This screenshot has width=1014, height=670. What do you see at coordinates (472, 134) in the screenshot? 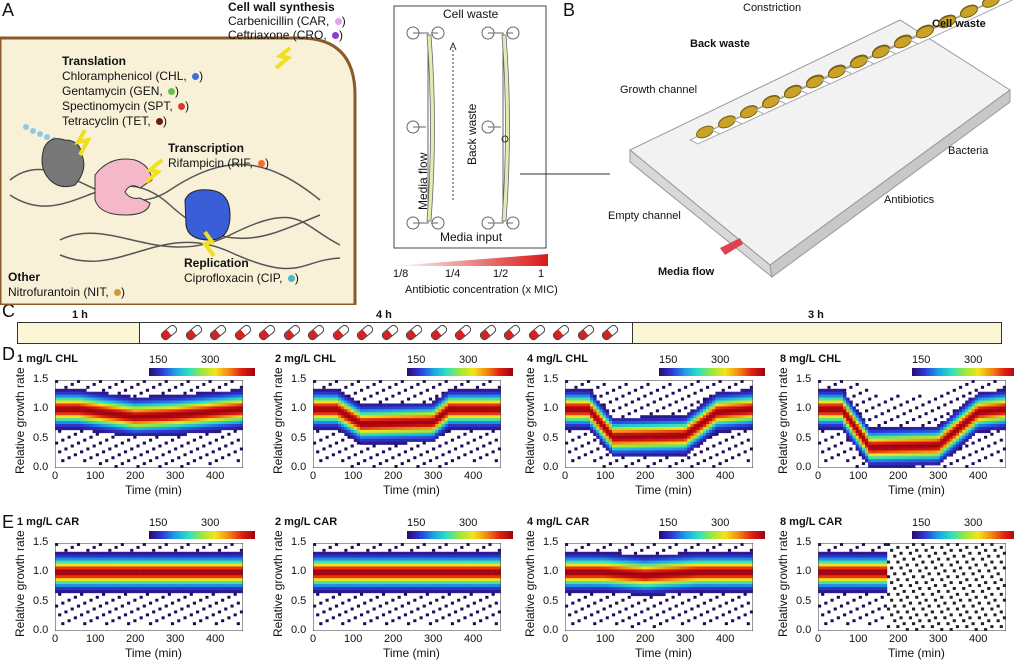
I see `device-back-waste: Back waste` at bounding box center [472, 134].